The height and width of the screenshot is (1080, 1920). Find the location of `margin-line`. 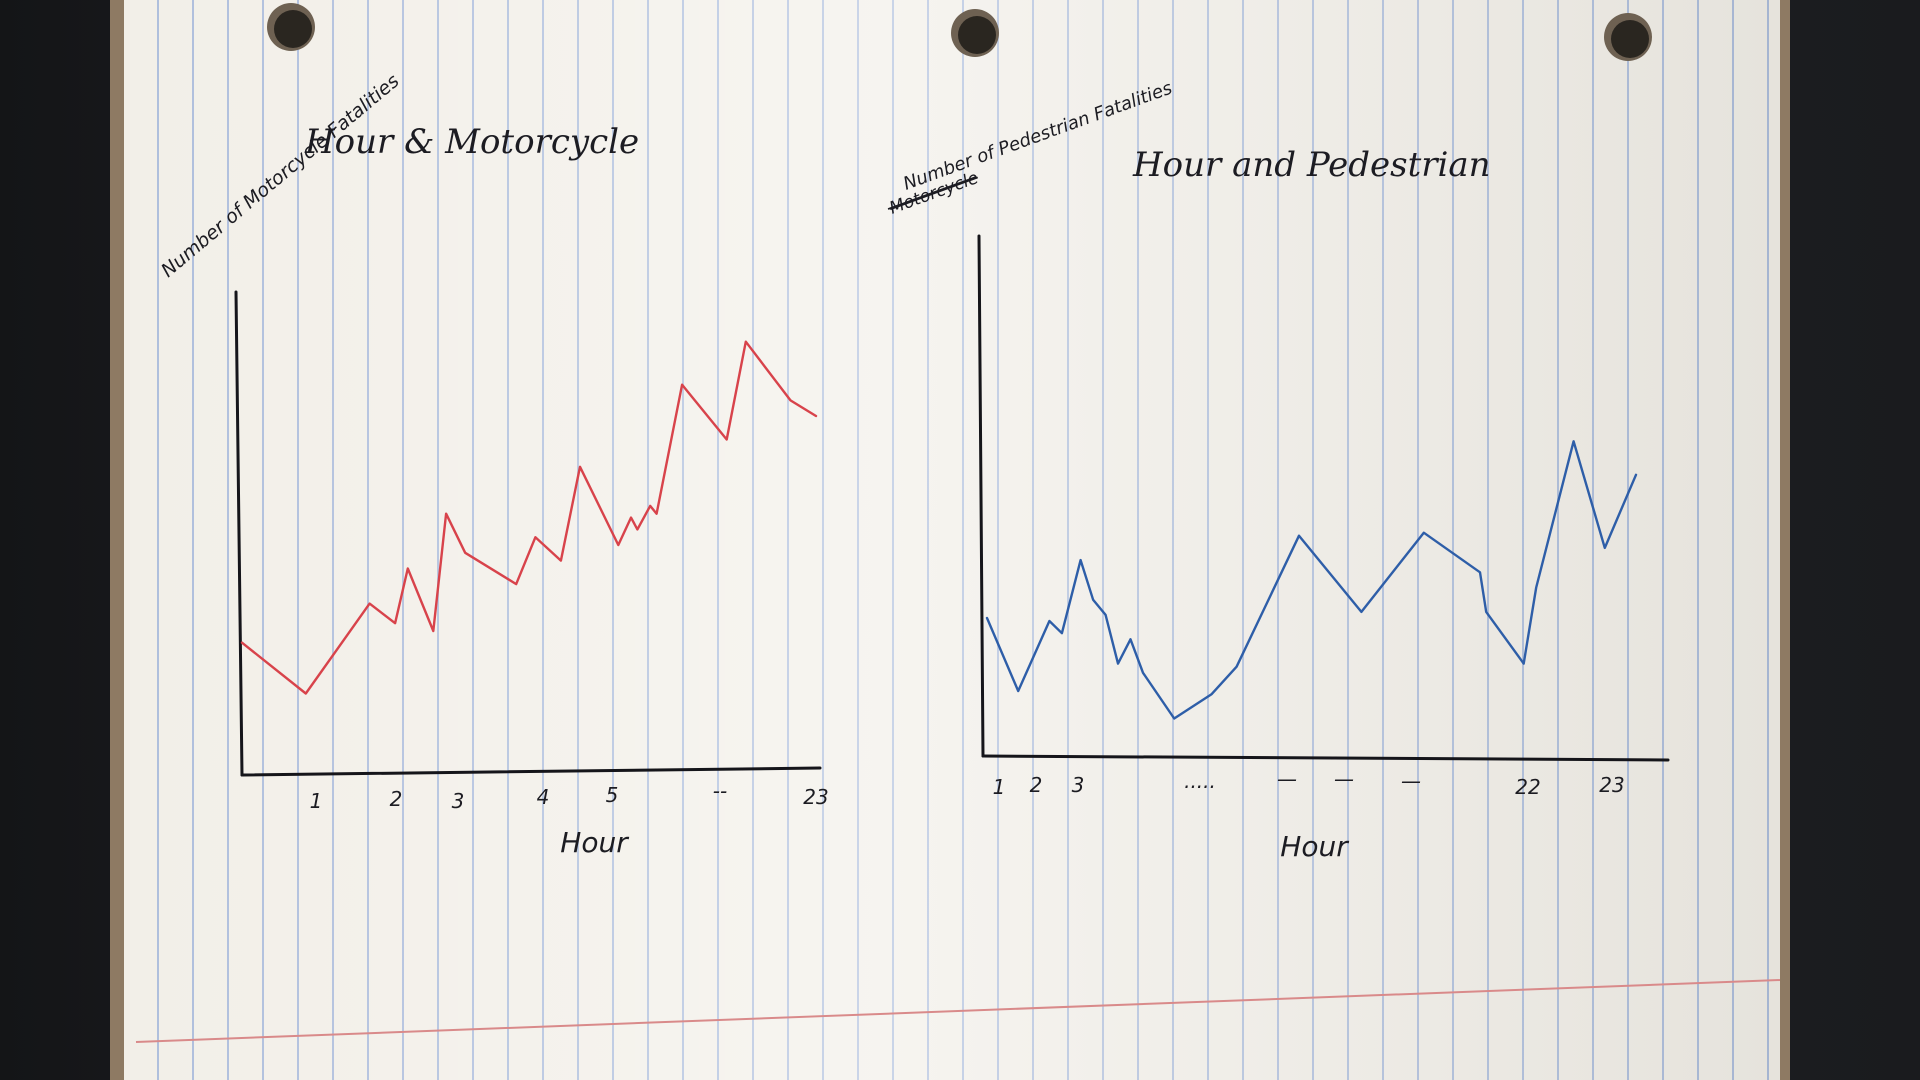

margin-line is located at coordinates (958, 1011).